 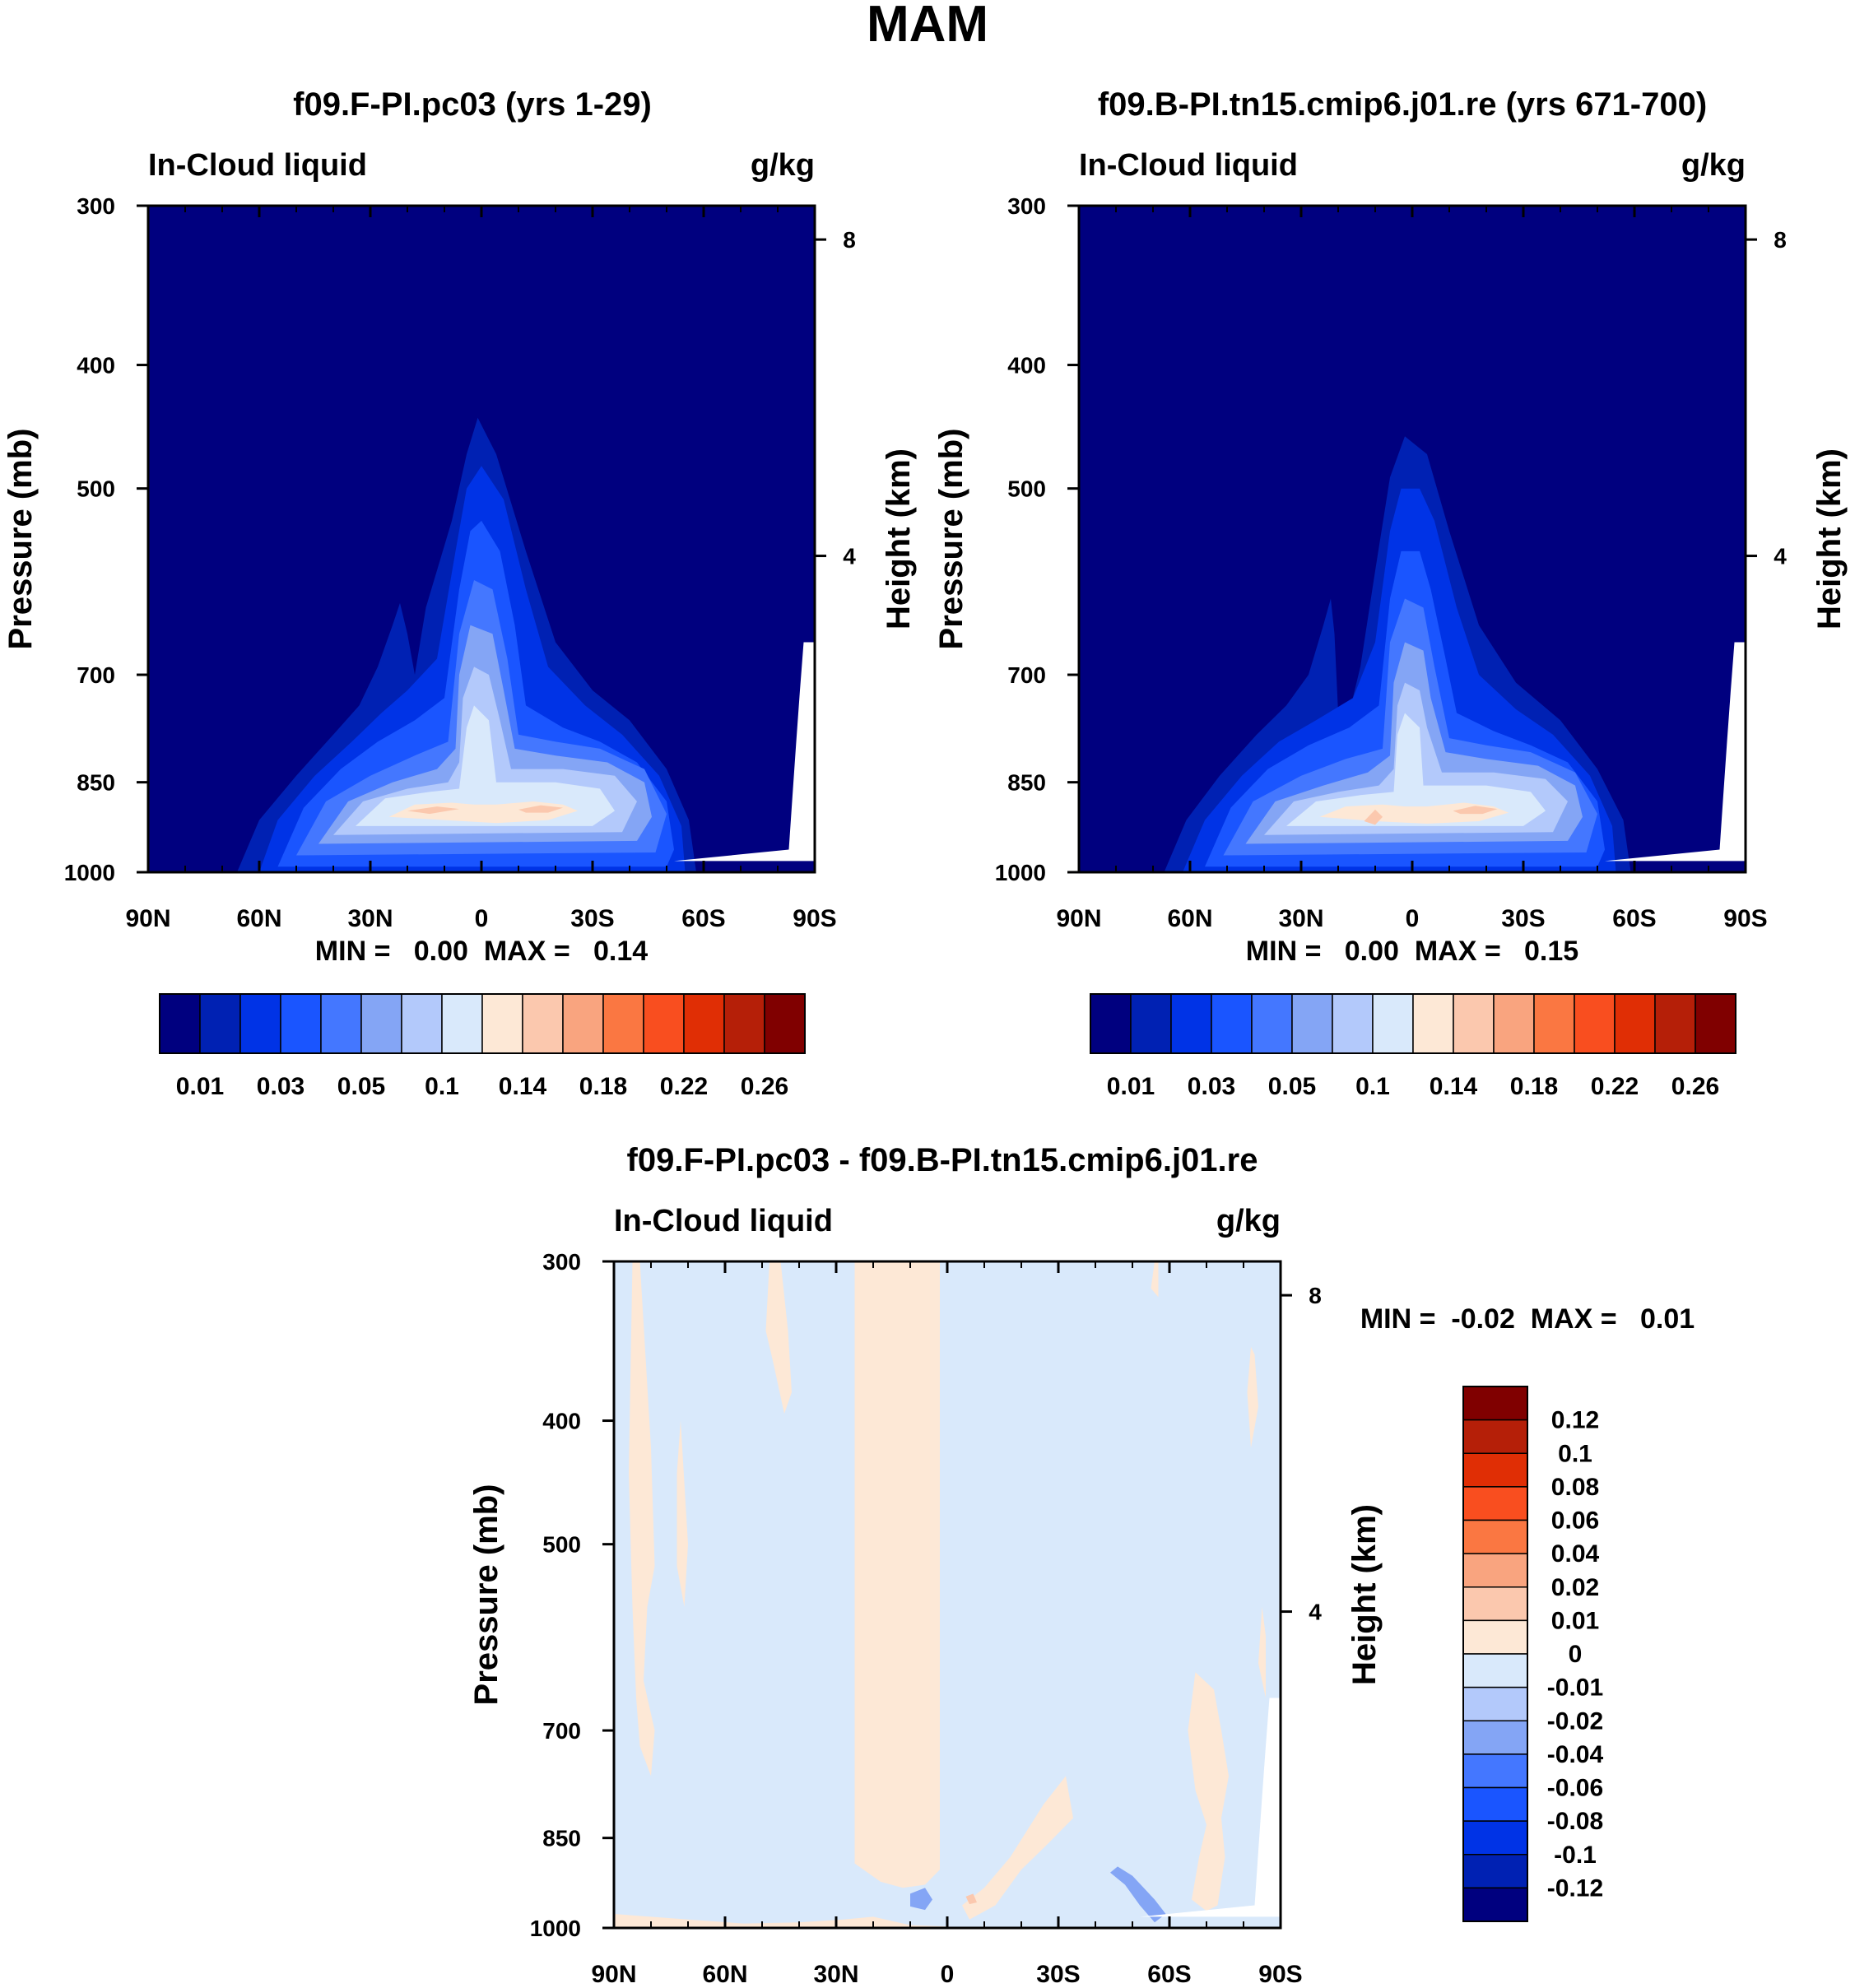 What do you see at coordinates (1527, 1319) in the screenshot?
I see `min-max-stats: MIN = -0.02 MAX = 0.01` at bounding box center [1527, 1319].